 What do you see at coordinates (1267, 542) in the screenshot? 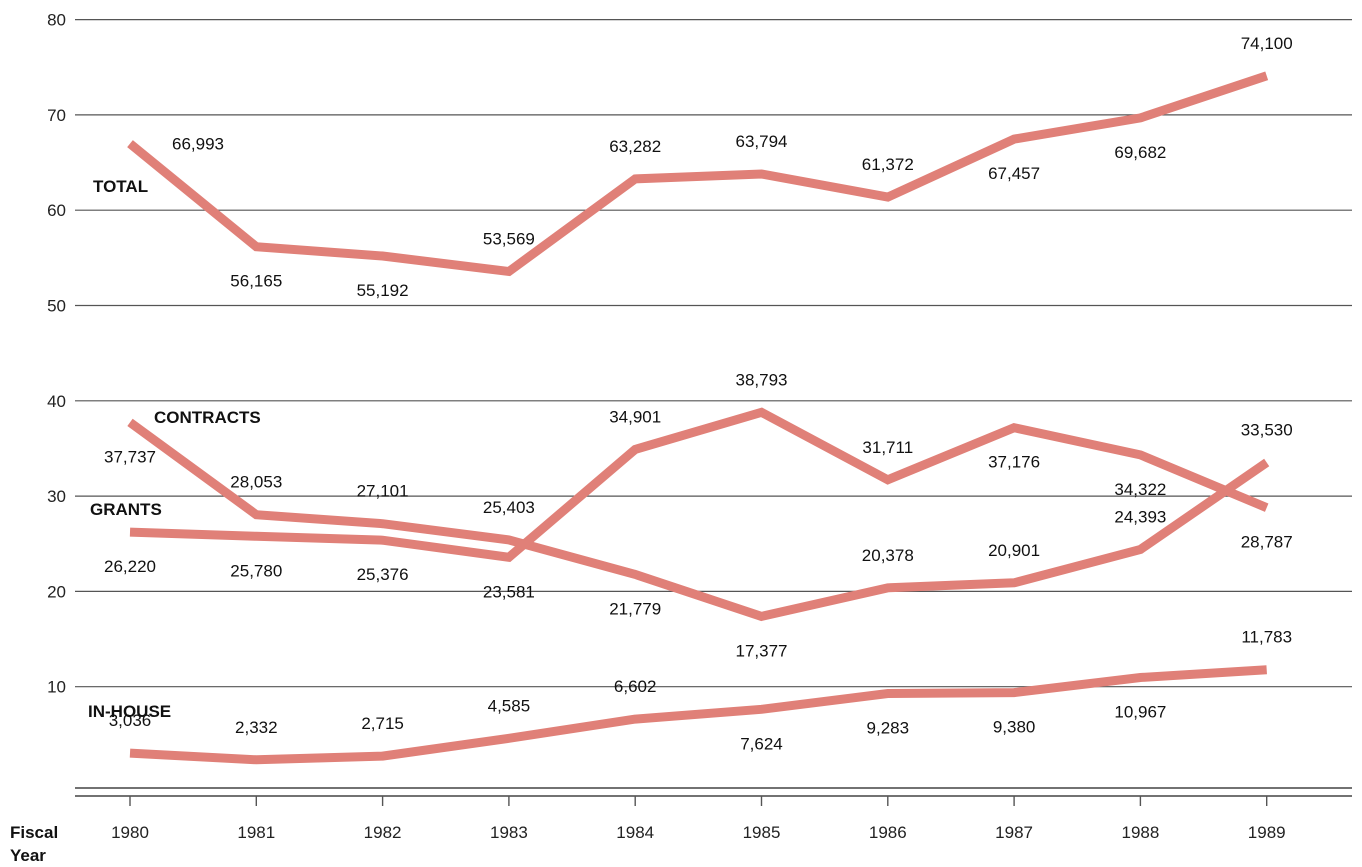
I see `data-label-grants: 28,787` at bounding box center [1267, 542].